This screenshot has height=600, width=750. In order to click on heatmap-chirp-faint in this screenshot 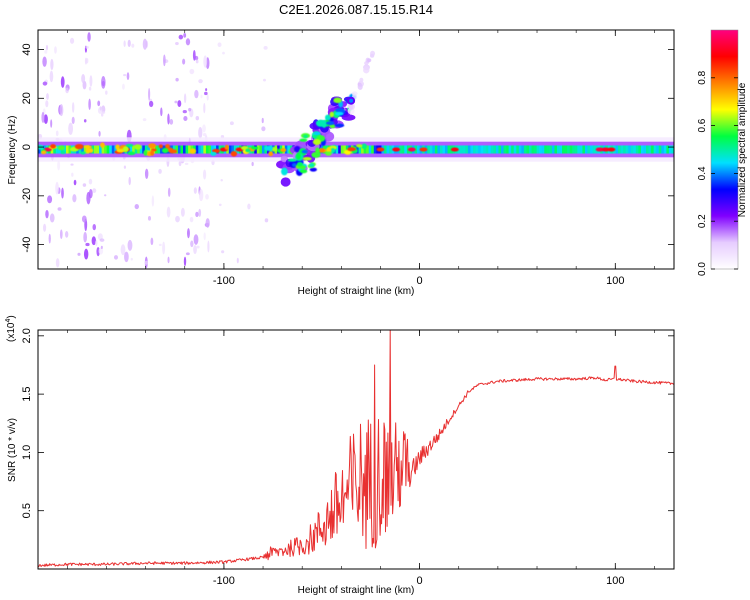, I will do `click(366, 70)`.